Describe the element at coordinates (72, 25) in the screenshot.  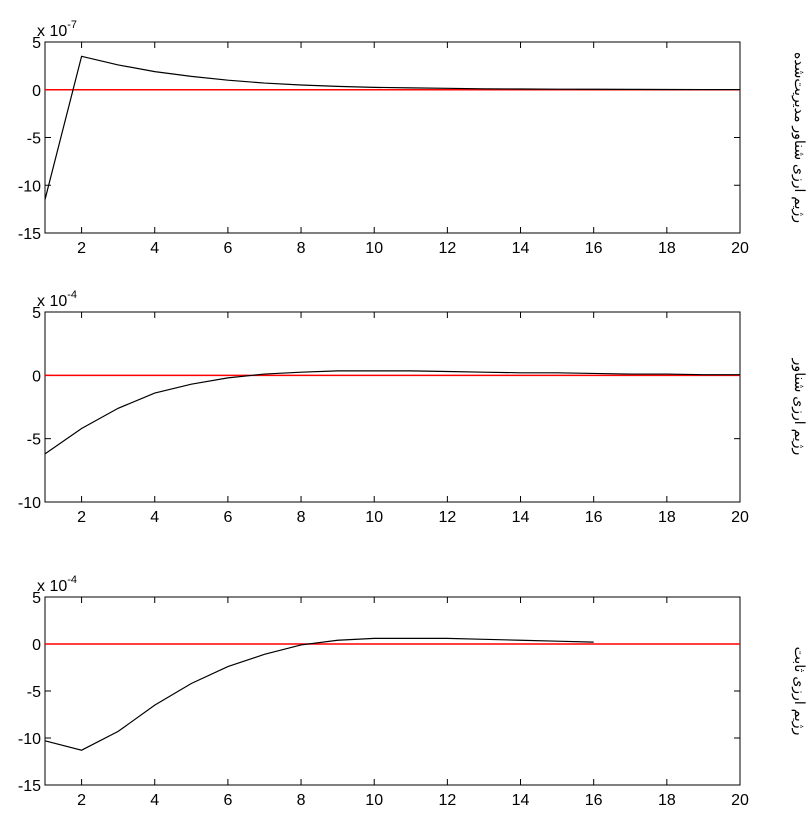
I see `scale-exponent: -7` at that location.